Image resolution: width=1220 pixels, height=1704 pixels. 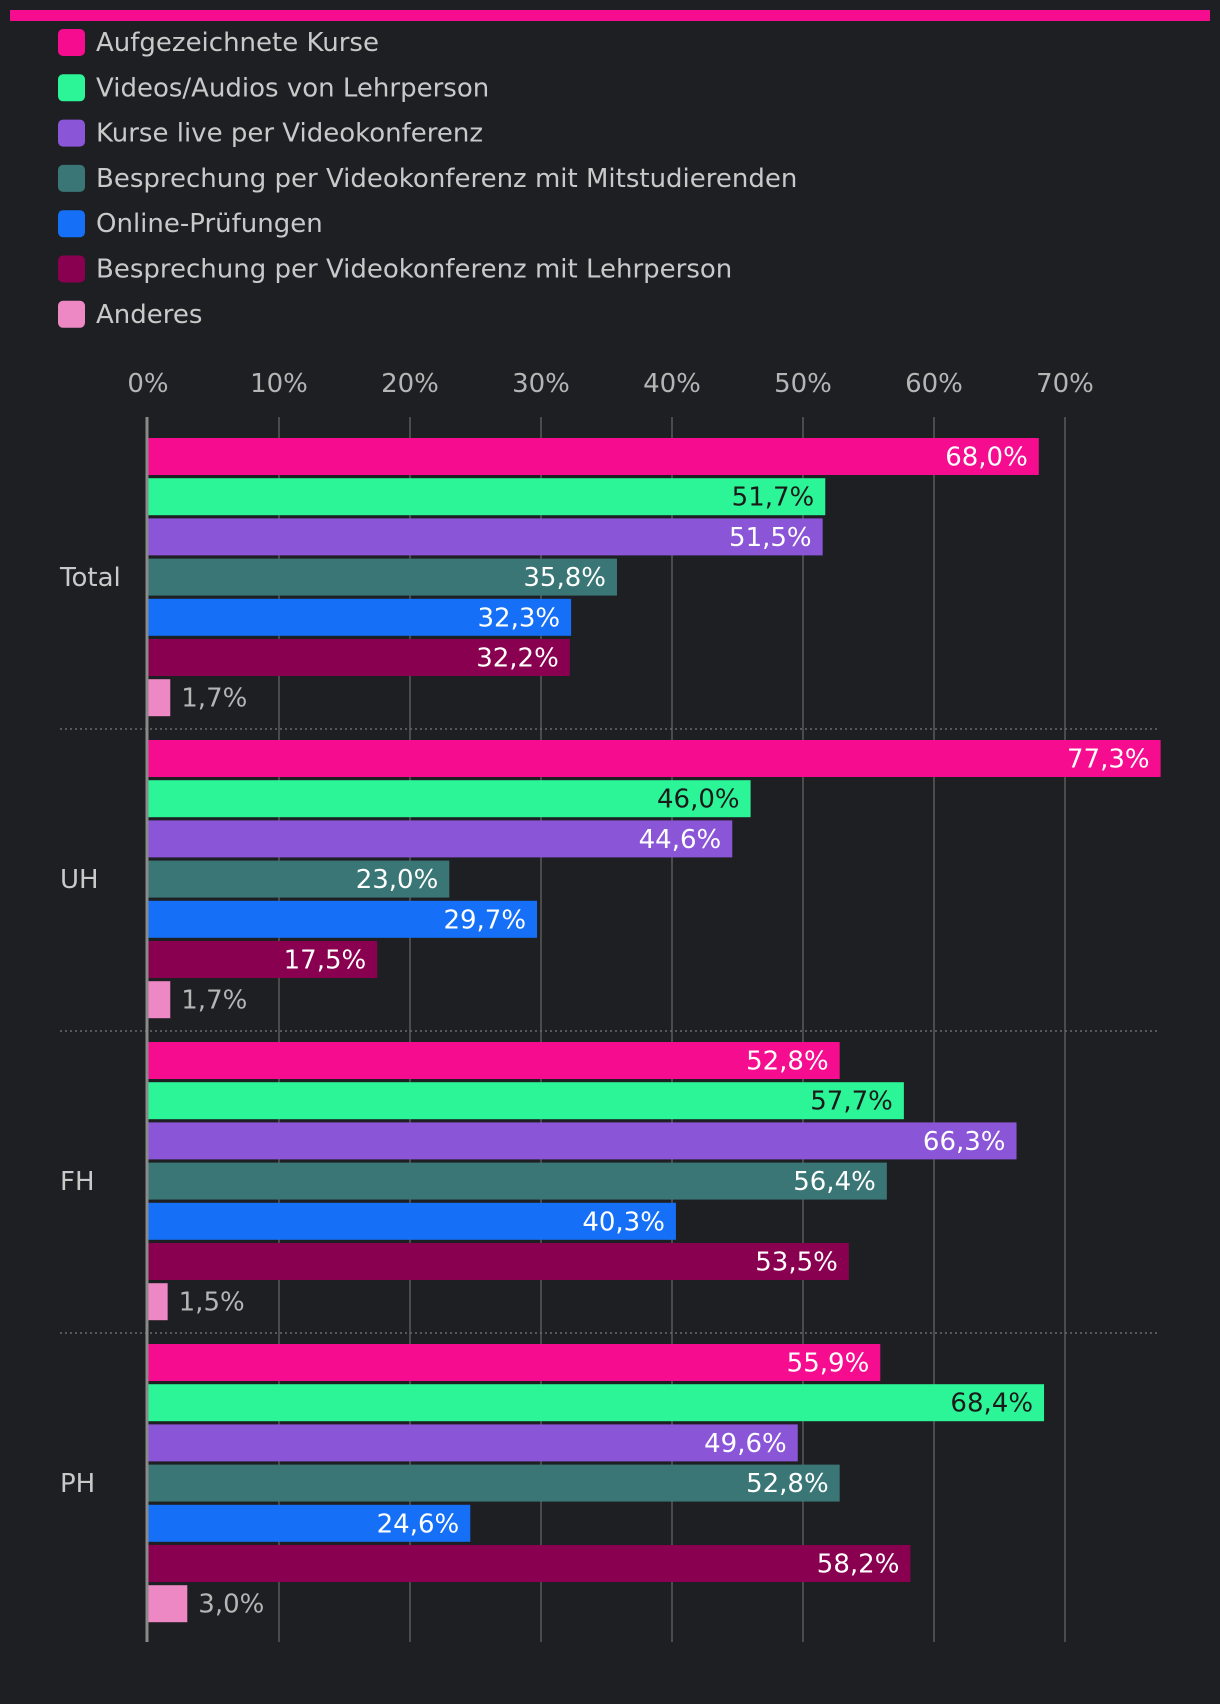 I want to click on bar-group-ph: PH 55,9% 68,4% 49,6% 52,8% 24,6% 58,2% 3,0%, so click(x=552, y=1483).